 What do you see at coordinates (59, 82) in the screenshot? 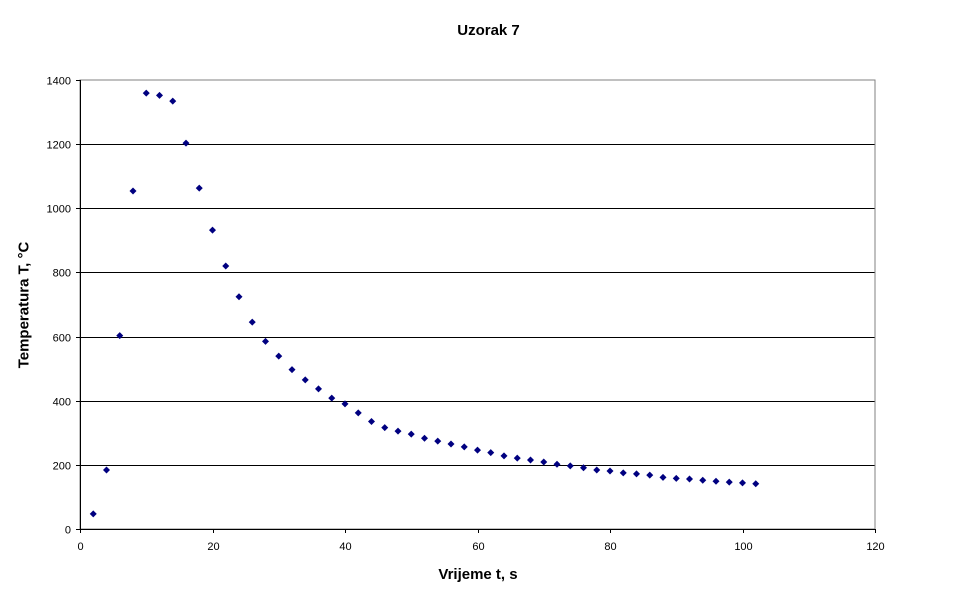
I see `y-tick-label: 1400` at bounding box center [59, 82].